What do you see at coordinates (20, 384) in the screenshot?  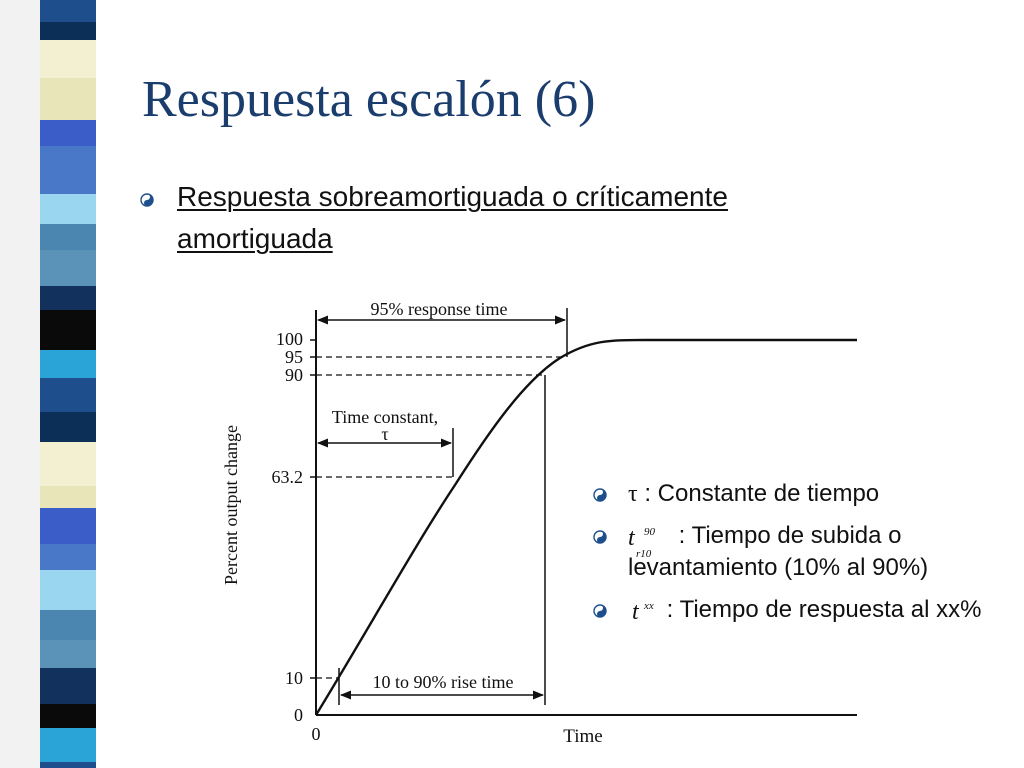 I see `stripe-shadow` at bounding box center [20, 384].